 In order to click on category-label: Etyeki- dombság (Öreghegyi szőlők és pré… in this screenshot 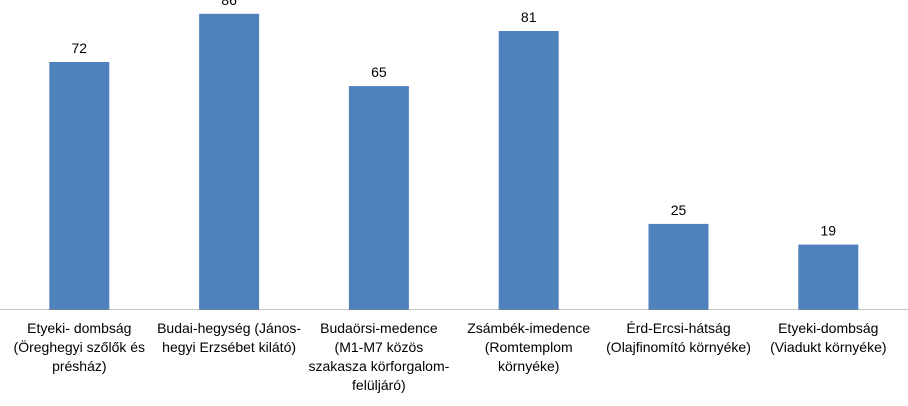, I will do `click(79, 347)`.